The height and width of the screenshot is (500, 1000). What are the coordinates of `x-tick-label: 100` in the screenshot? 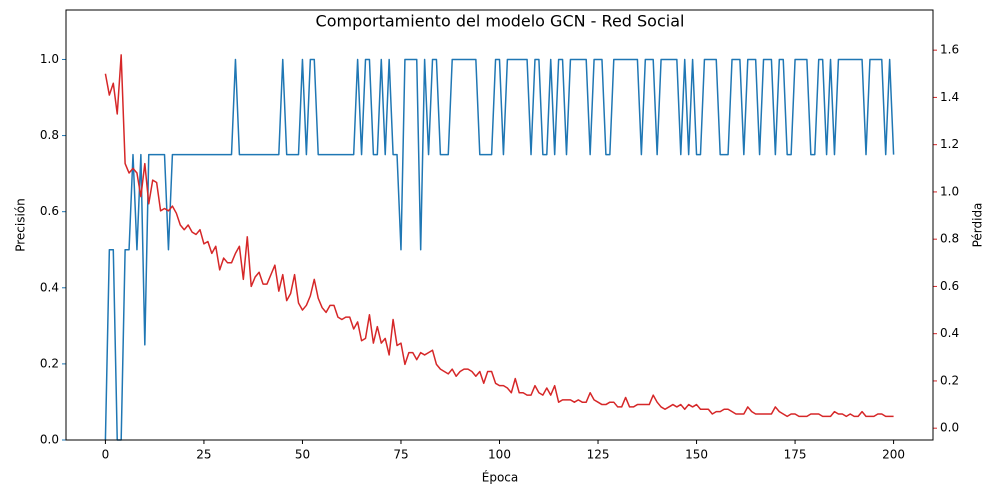 It's located at (499, 455).